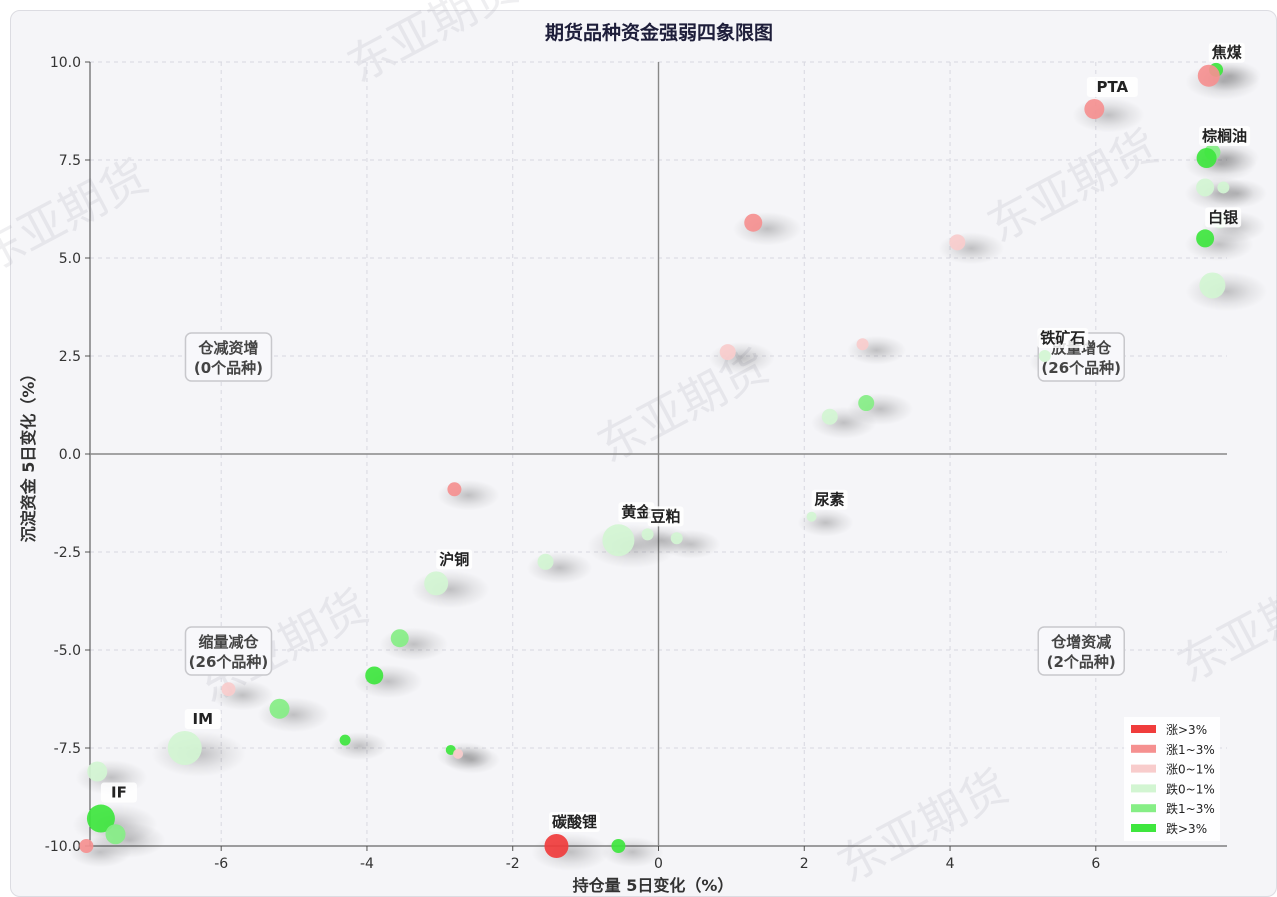  Describe the element at coordinates (1080, 642) in the screenshot. I see `quadrant-name: 仓增资减` at that location.